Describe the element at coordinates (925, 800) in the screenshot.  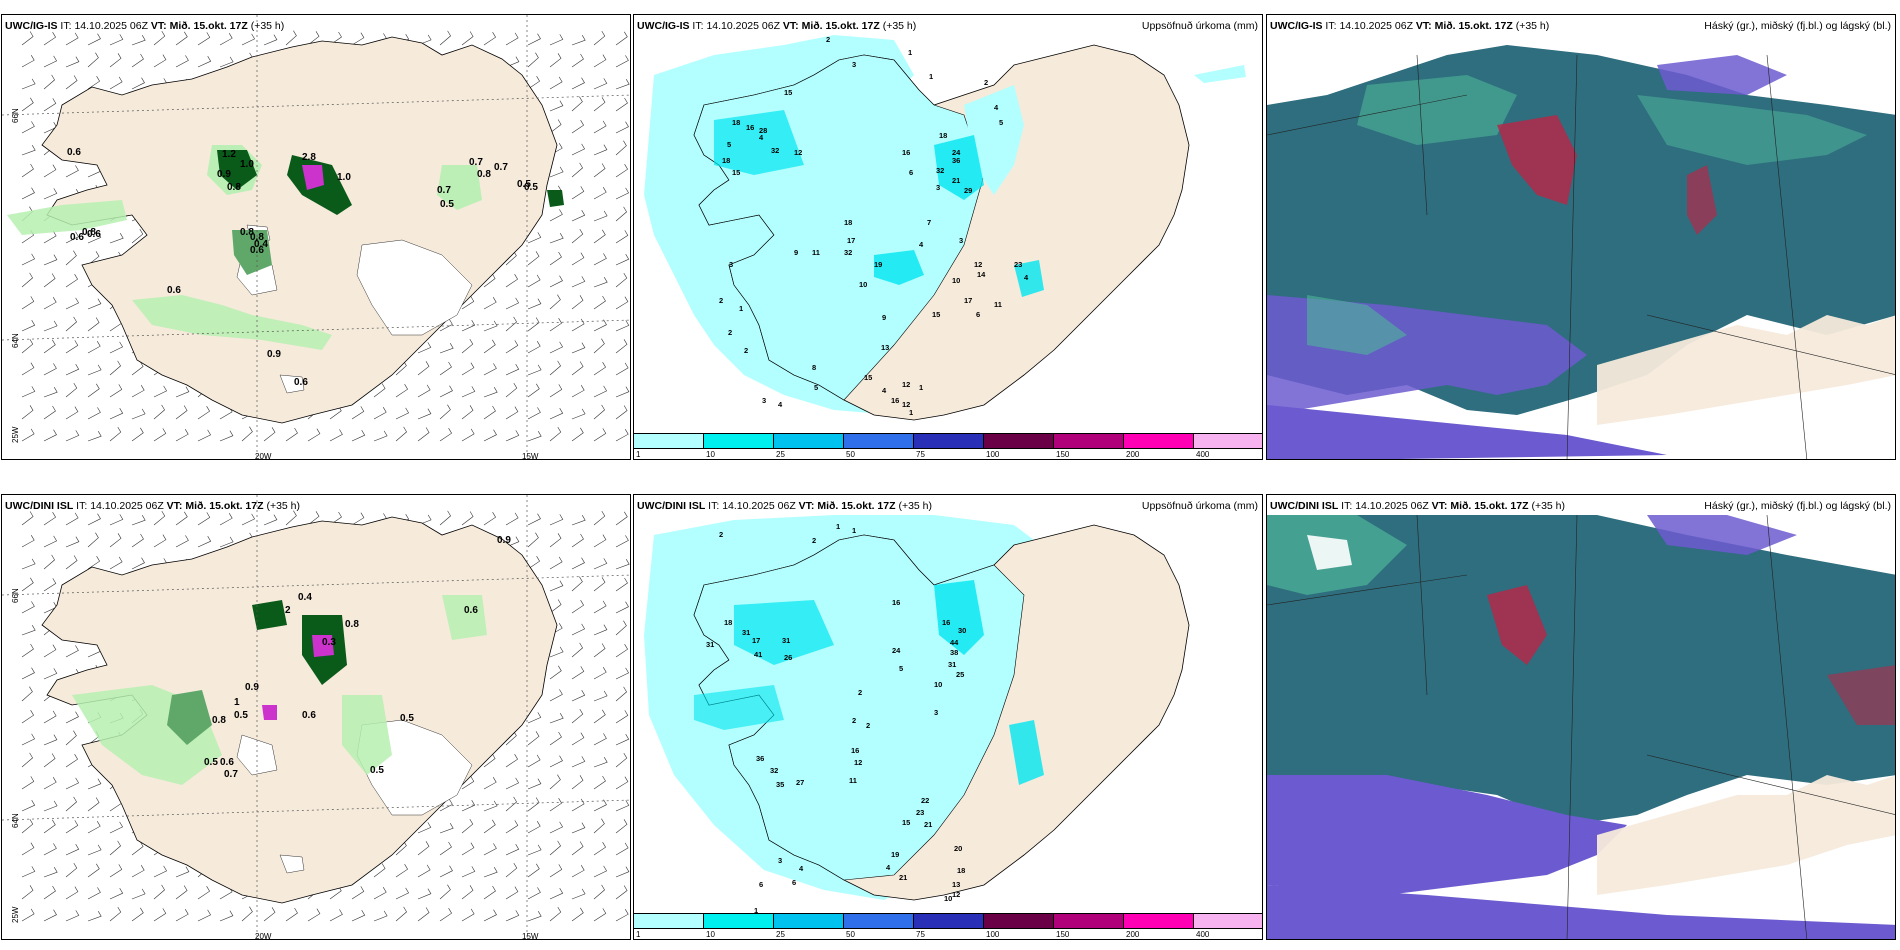
I see `precip-value-label: 22` at that location.